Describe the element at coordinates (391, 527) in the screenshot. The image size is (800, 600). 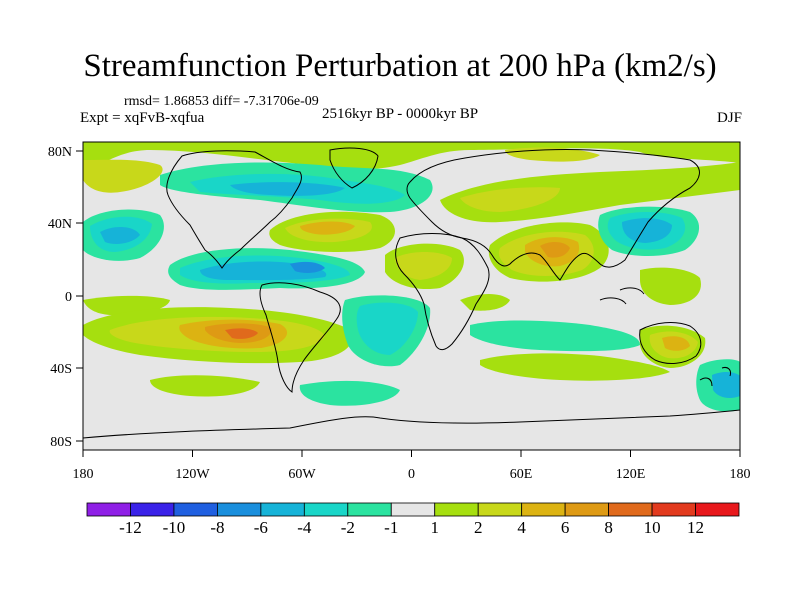
I see `colorbar-label: -1` at that location.